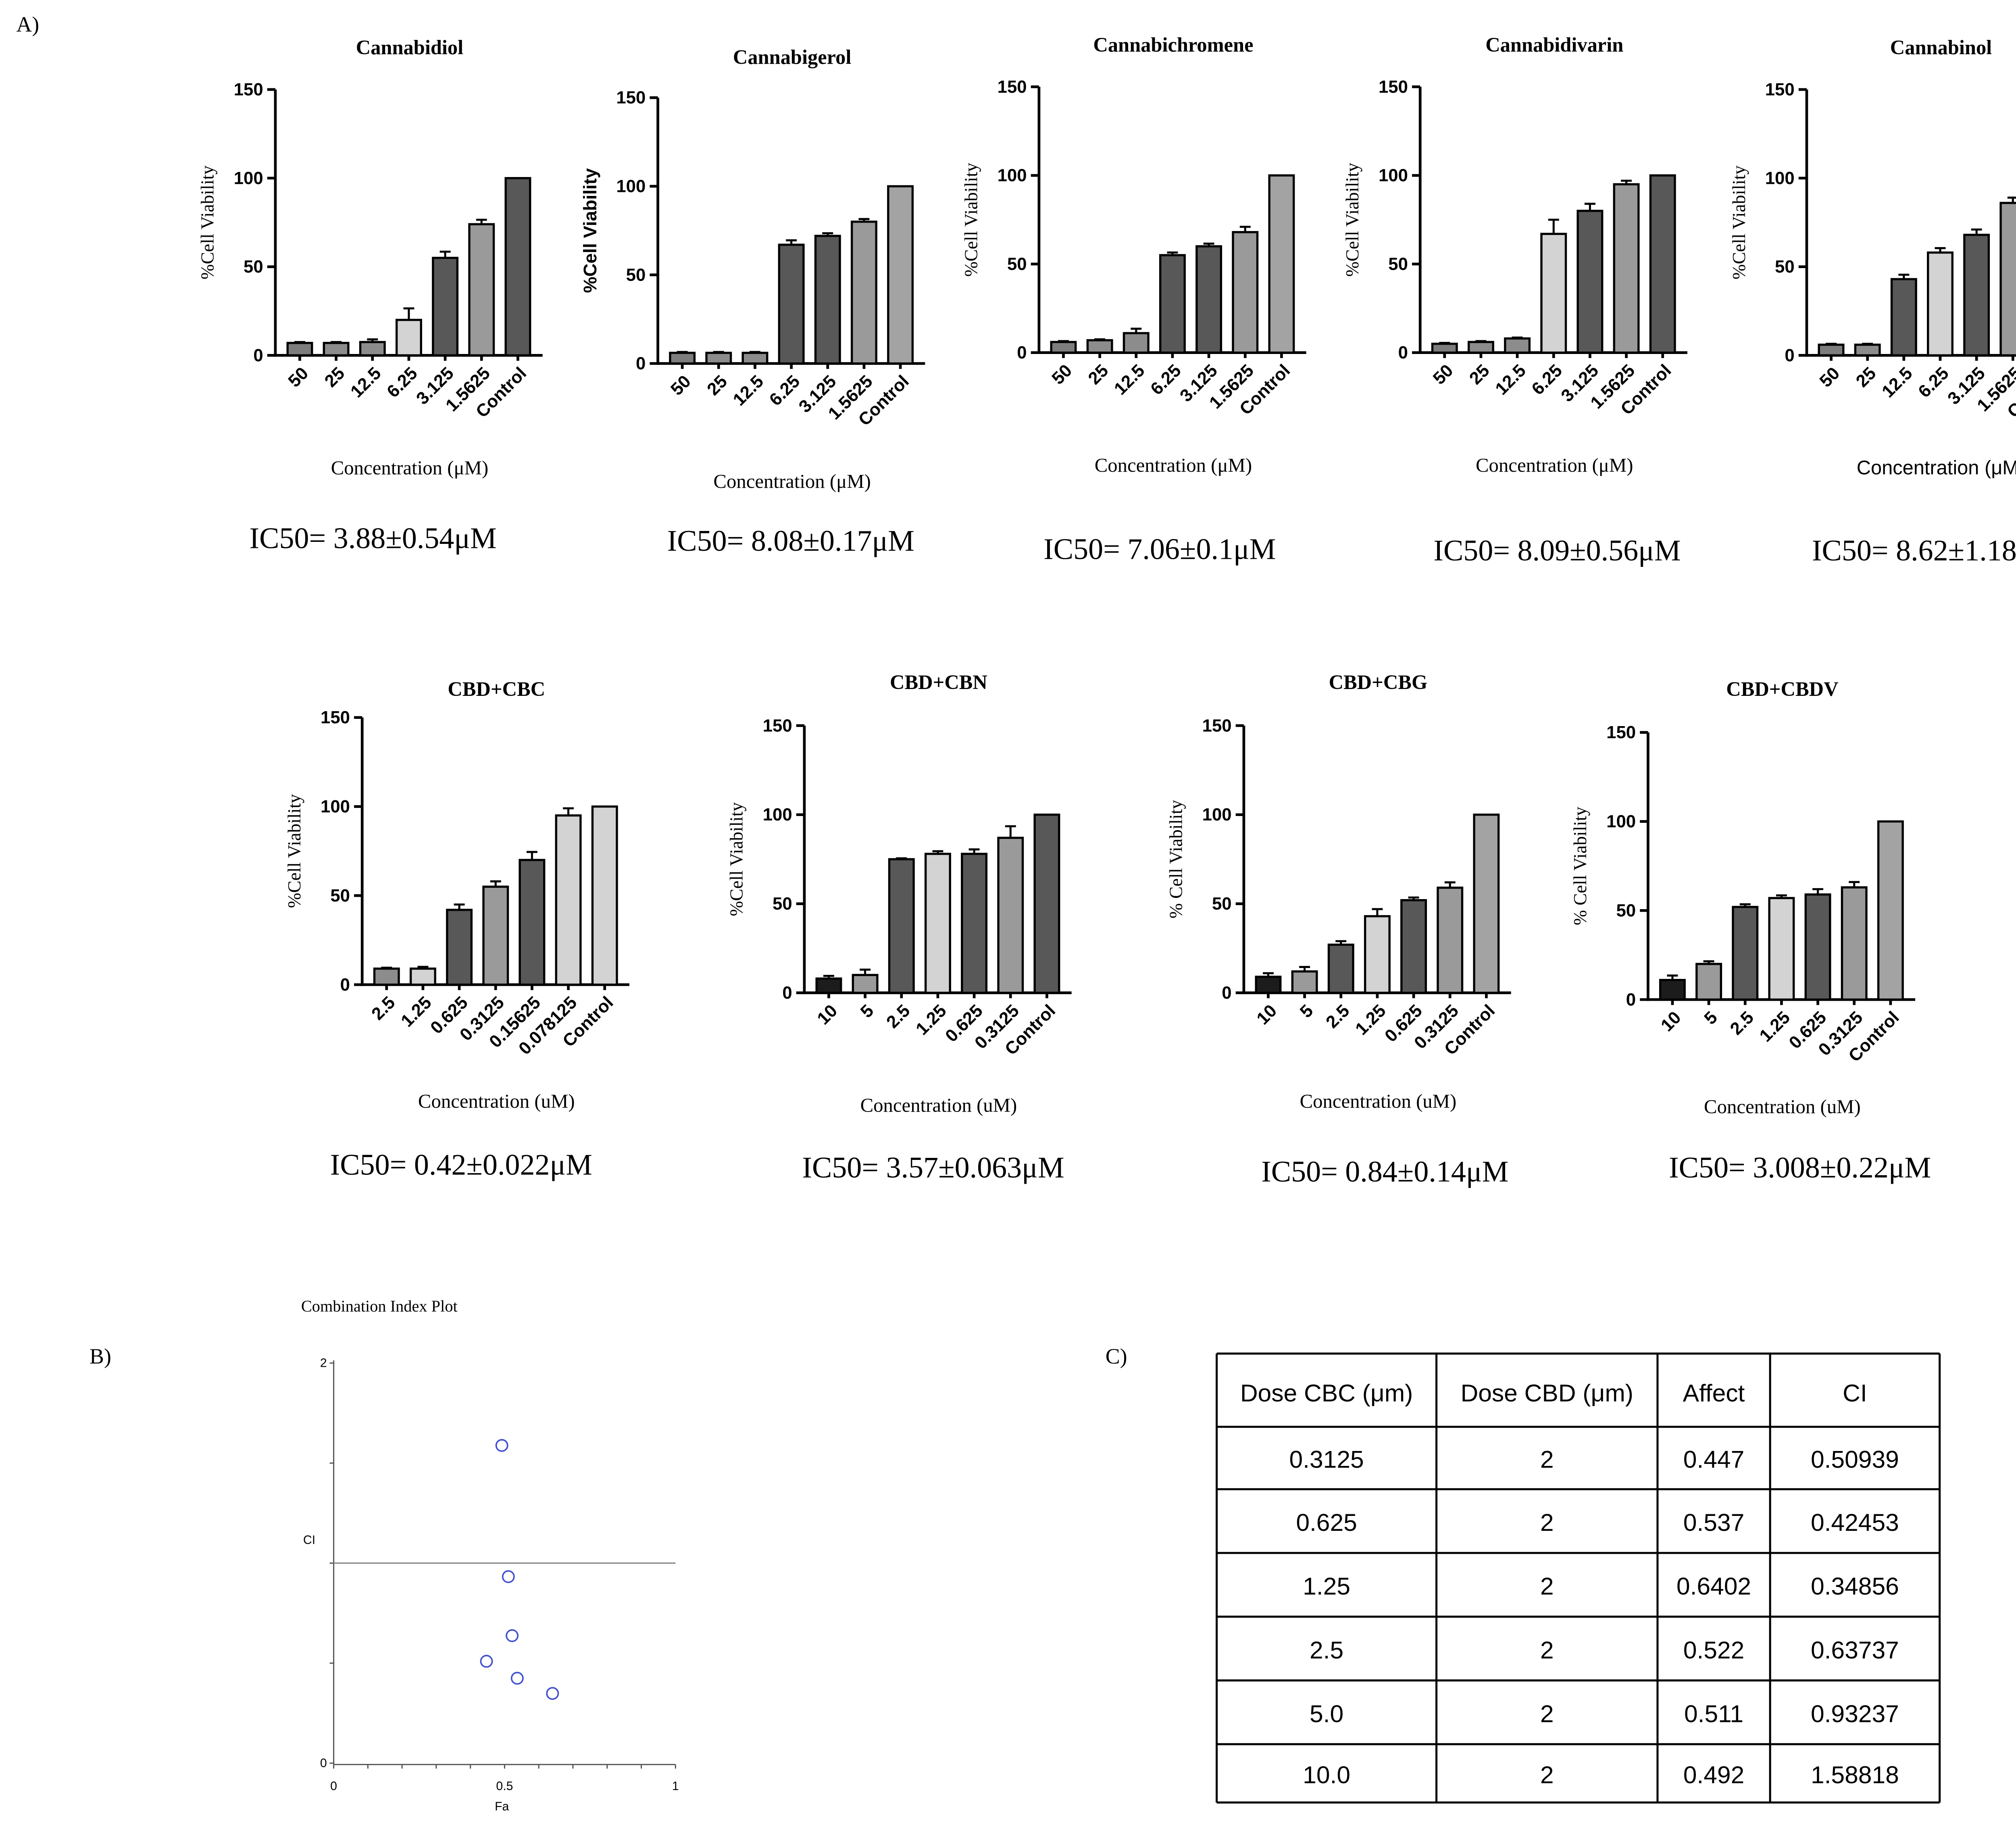 Image resolution: width=2016 pixels, height=1832 pixels. What do you see at coordinates (379, 1306) in the screenshot?
I see `chart-title: Combination Index Plot` at bounding box center [379, 1306].